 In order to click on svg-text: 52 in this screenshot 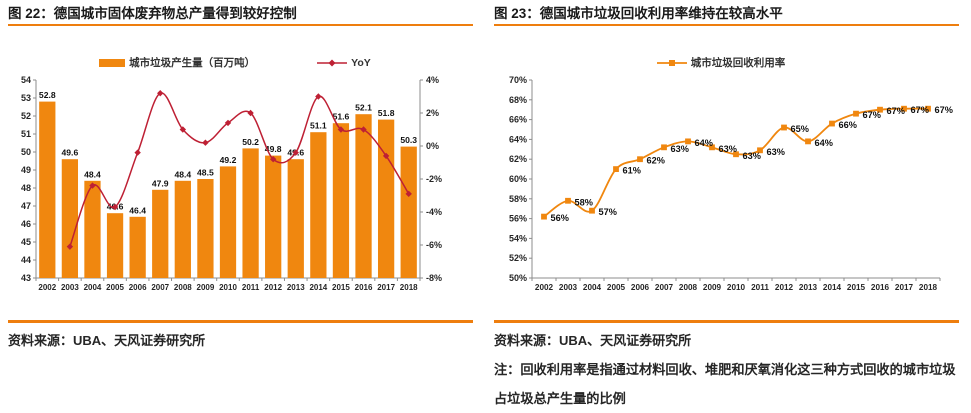, I will do `click(26, 116)`.